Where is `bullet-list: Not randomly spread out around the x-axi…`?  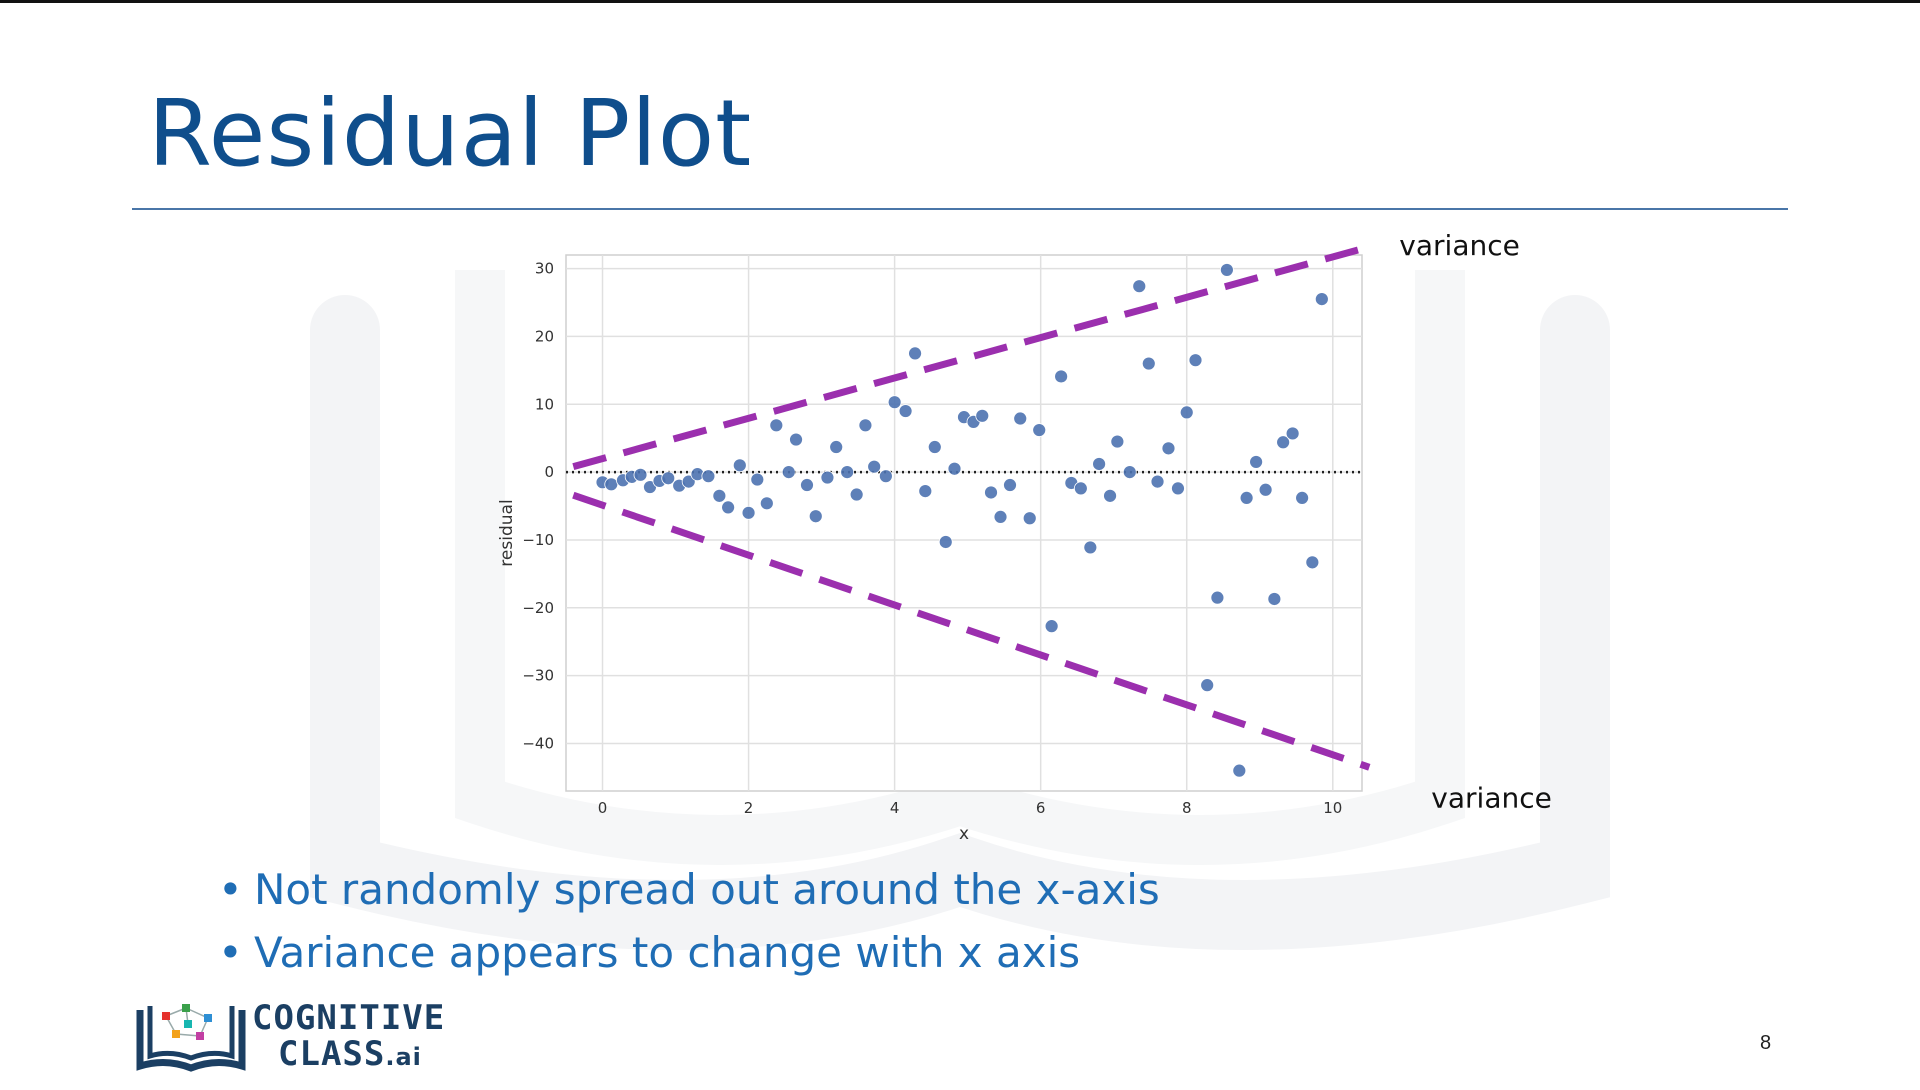
bullet-list: Not randomly spread out around the x-axi… is located at coordinates (689, 921).